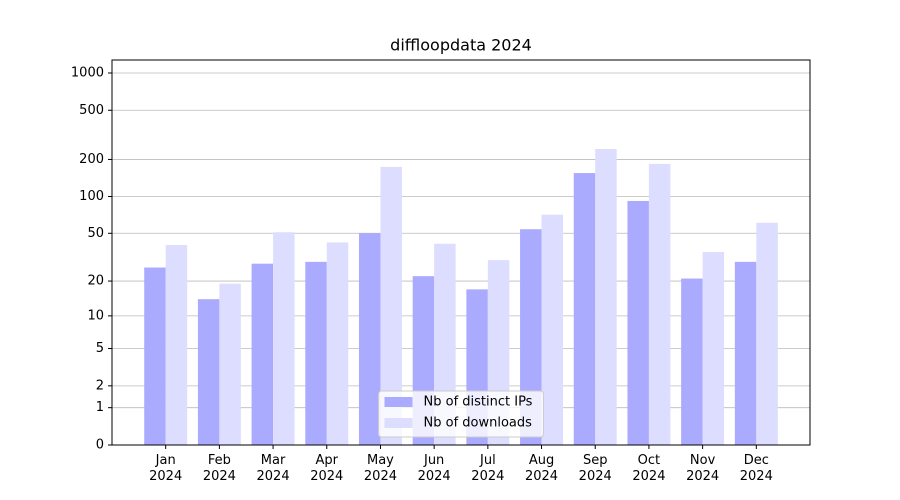 The width and height of the screenshot is (900, 500). Describe the element at coordinates (95, 281) in the screenshot. I see `y-tick-label: 20` at that location.